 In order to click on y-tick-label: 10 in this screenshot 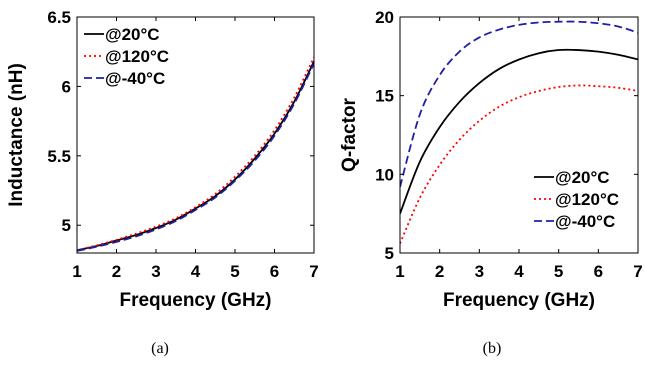, I will do `click(384, 174)`.